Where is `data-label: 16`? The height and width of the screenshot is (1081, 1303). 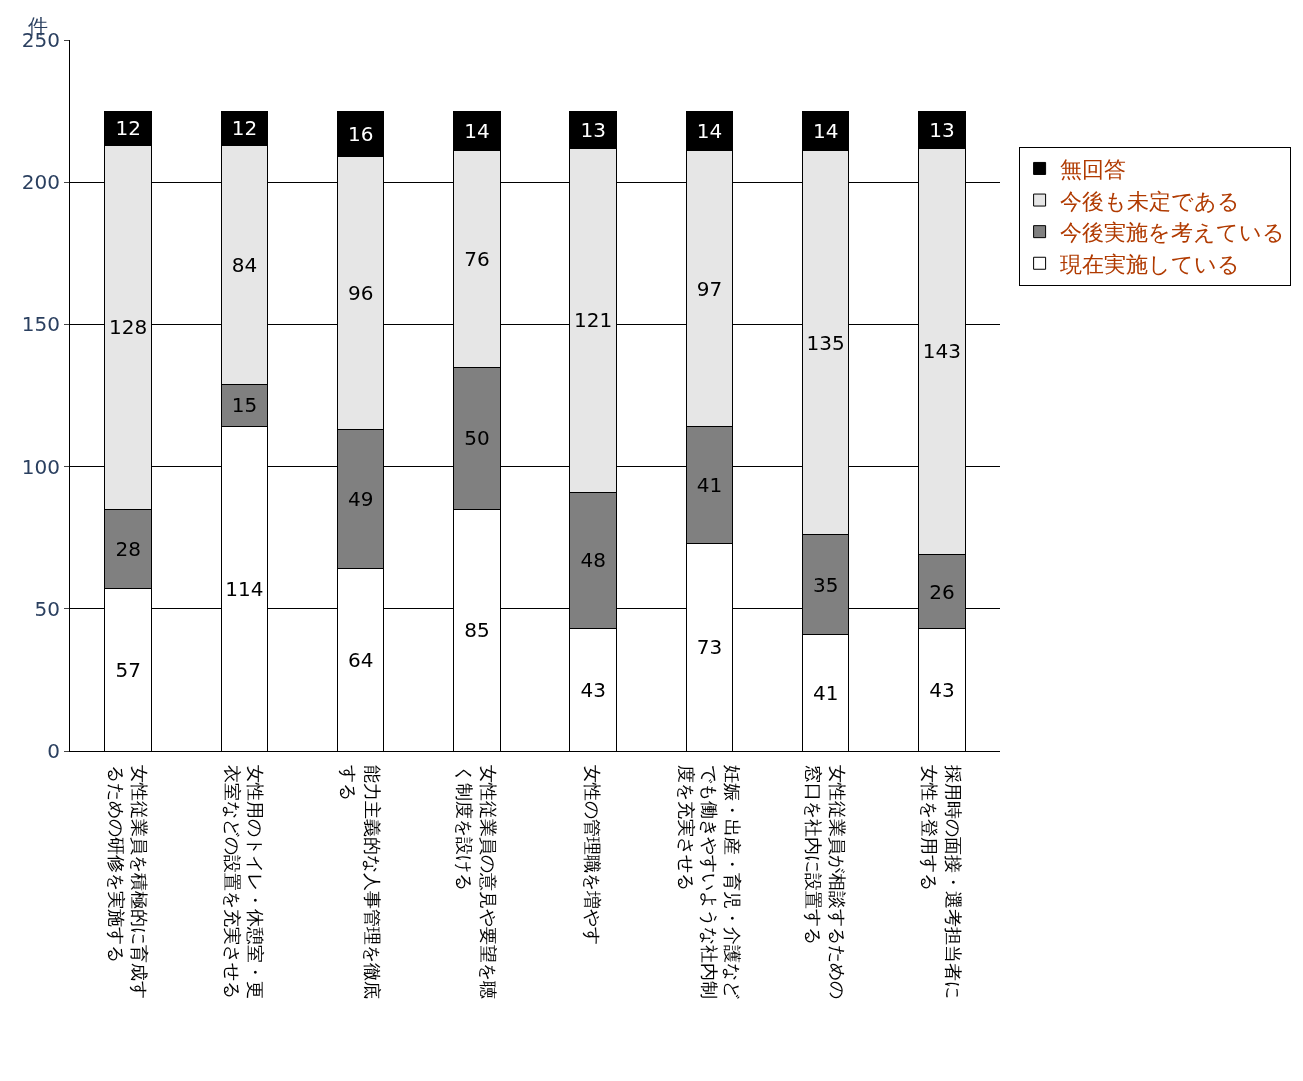 data-label: 16 is located at coordinates (360, 133).